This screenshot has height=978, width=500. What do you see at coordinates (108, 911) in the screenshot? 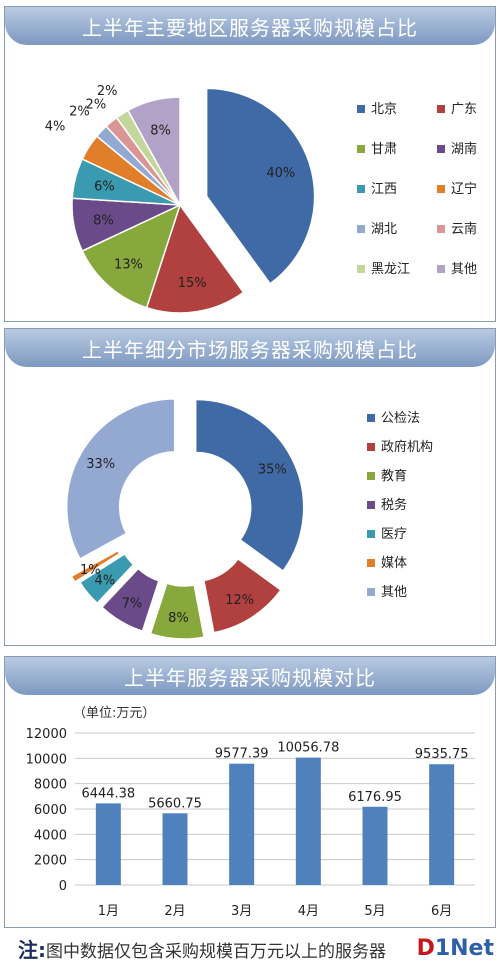
I see `bar-category-label-0: 1月` at bounding box center [108, 911].